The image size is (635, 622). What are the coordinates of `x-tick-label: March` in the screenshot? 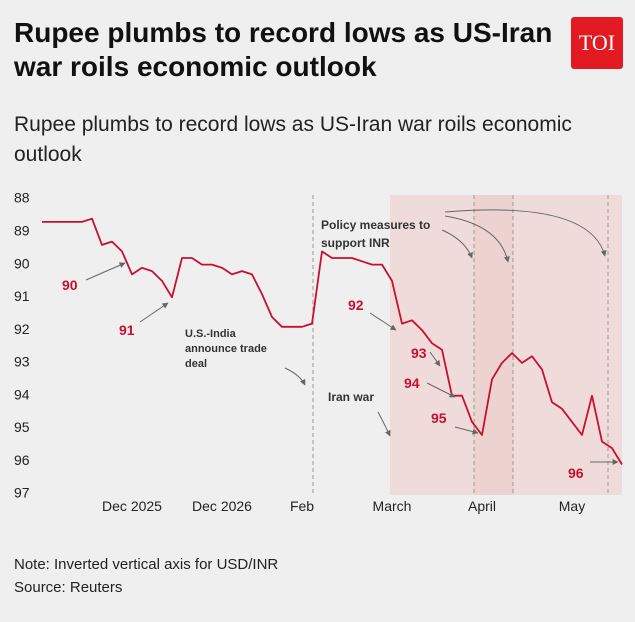 It's located at (392, 506).